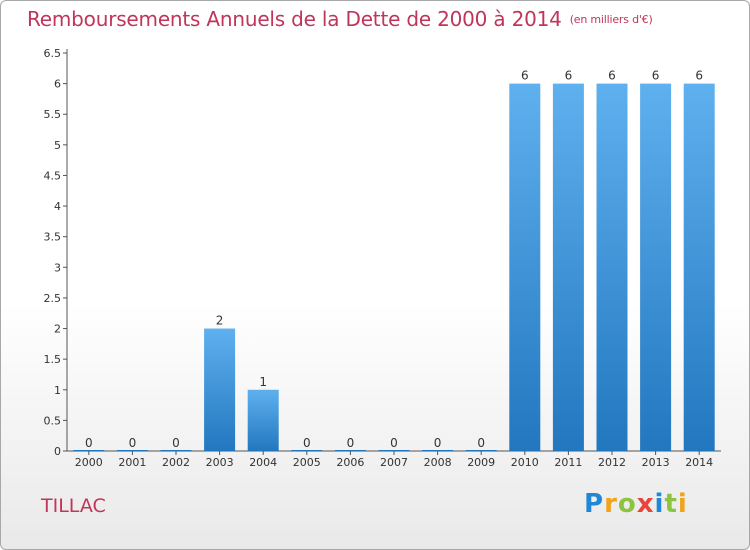  Describe the element at coordinates (176, 450) in the screenshot. I see `bar-2002` at that location.